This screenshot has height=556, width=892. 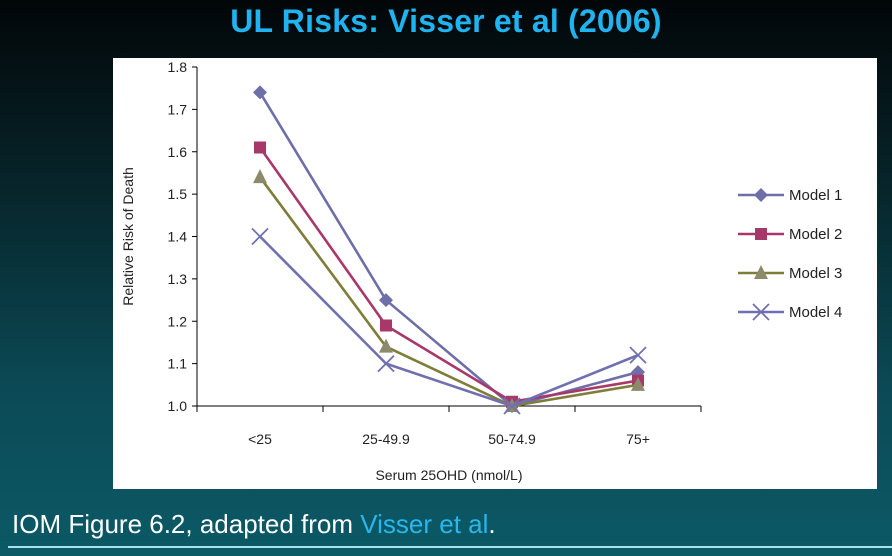 What do you see at coordinates (424, 524) in the screenshot?
I see `visser-link: Visser et al` at bounding box center [424, 524].